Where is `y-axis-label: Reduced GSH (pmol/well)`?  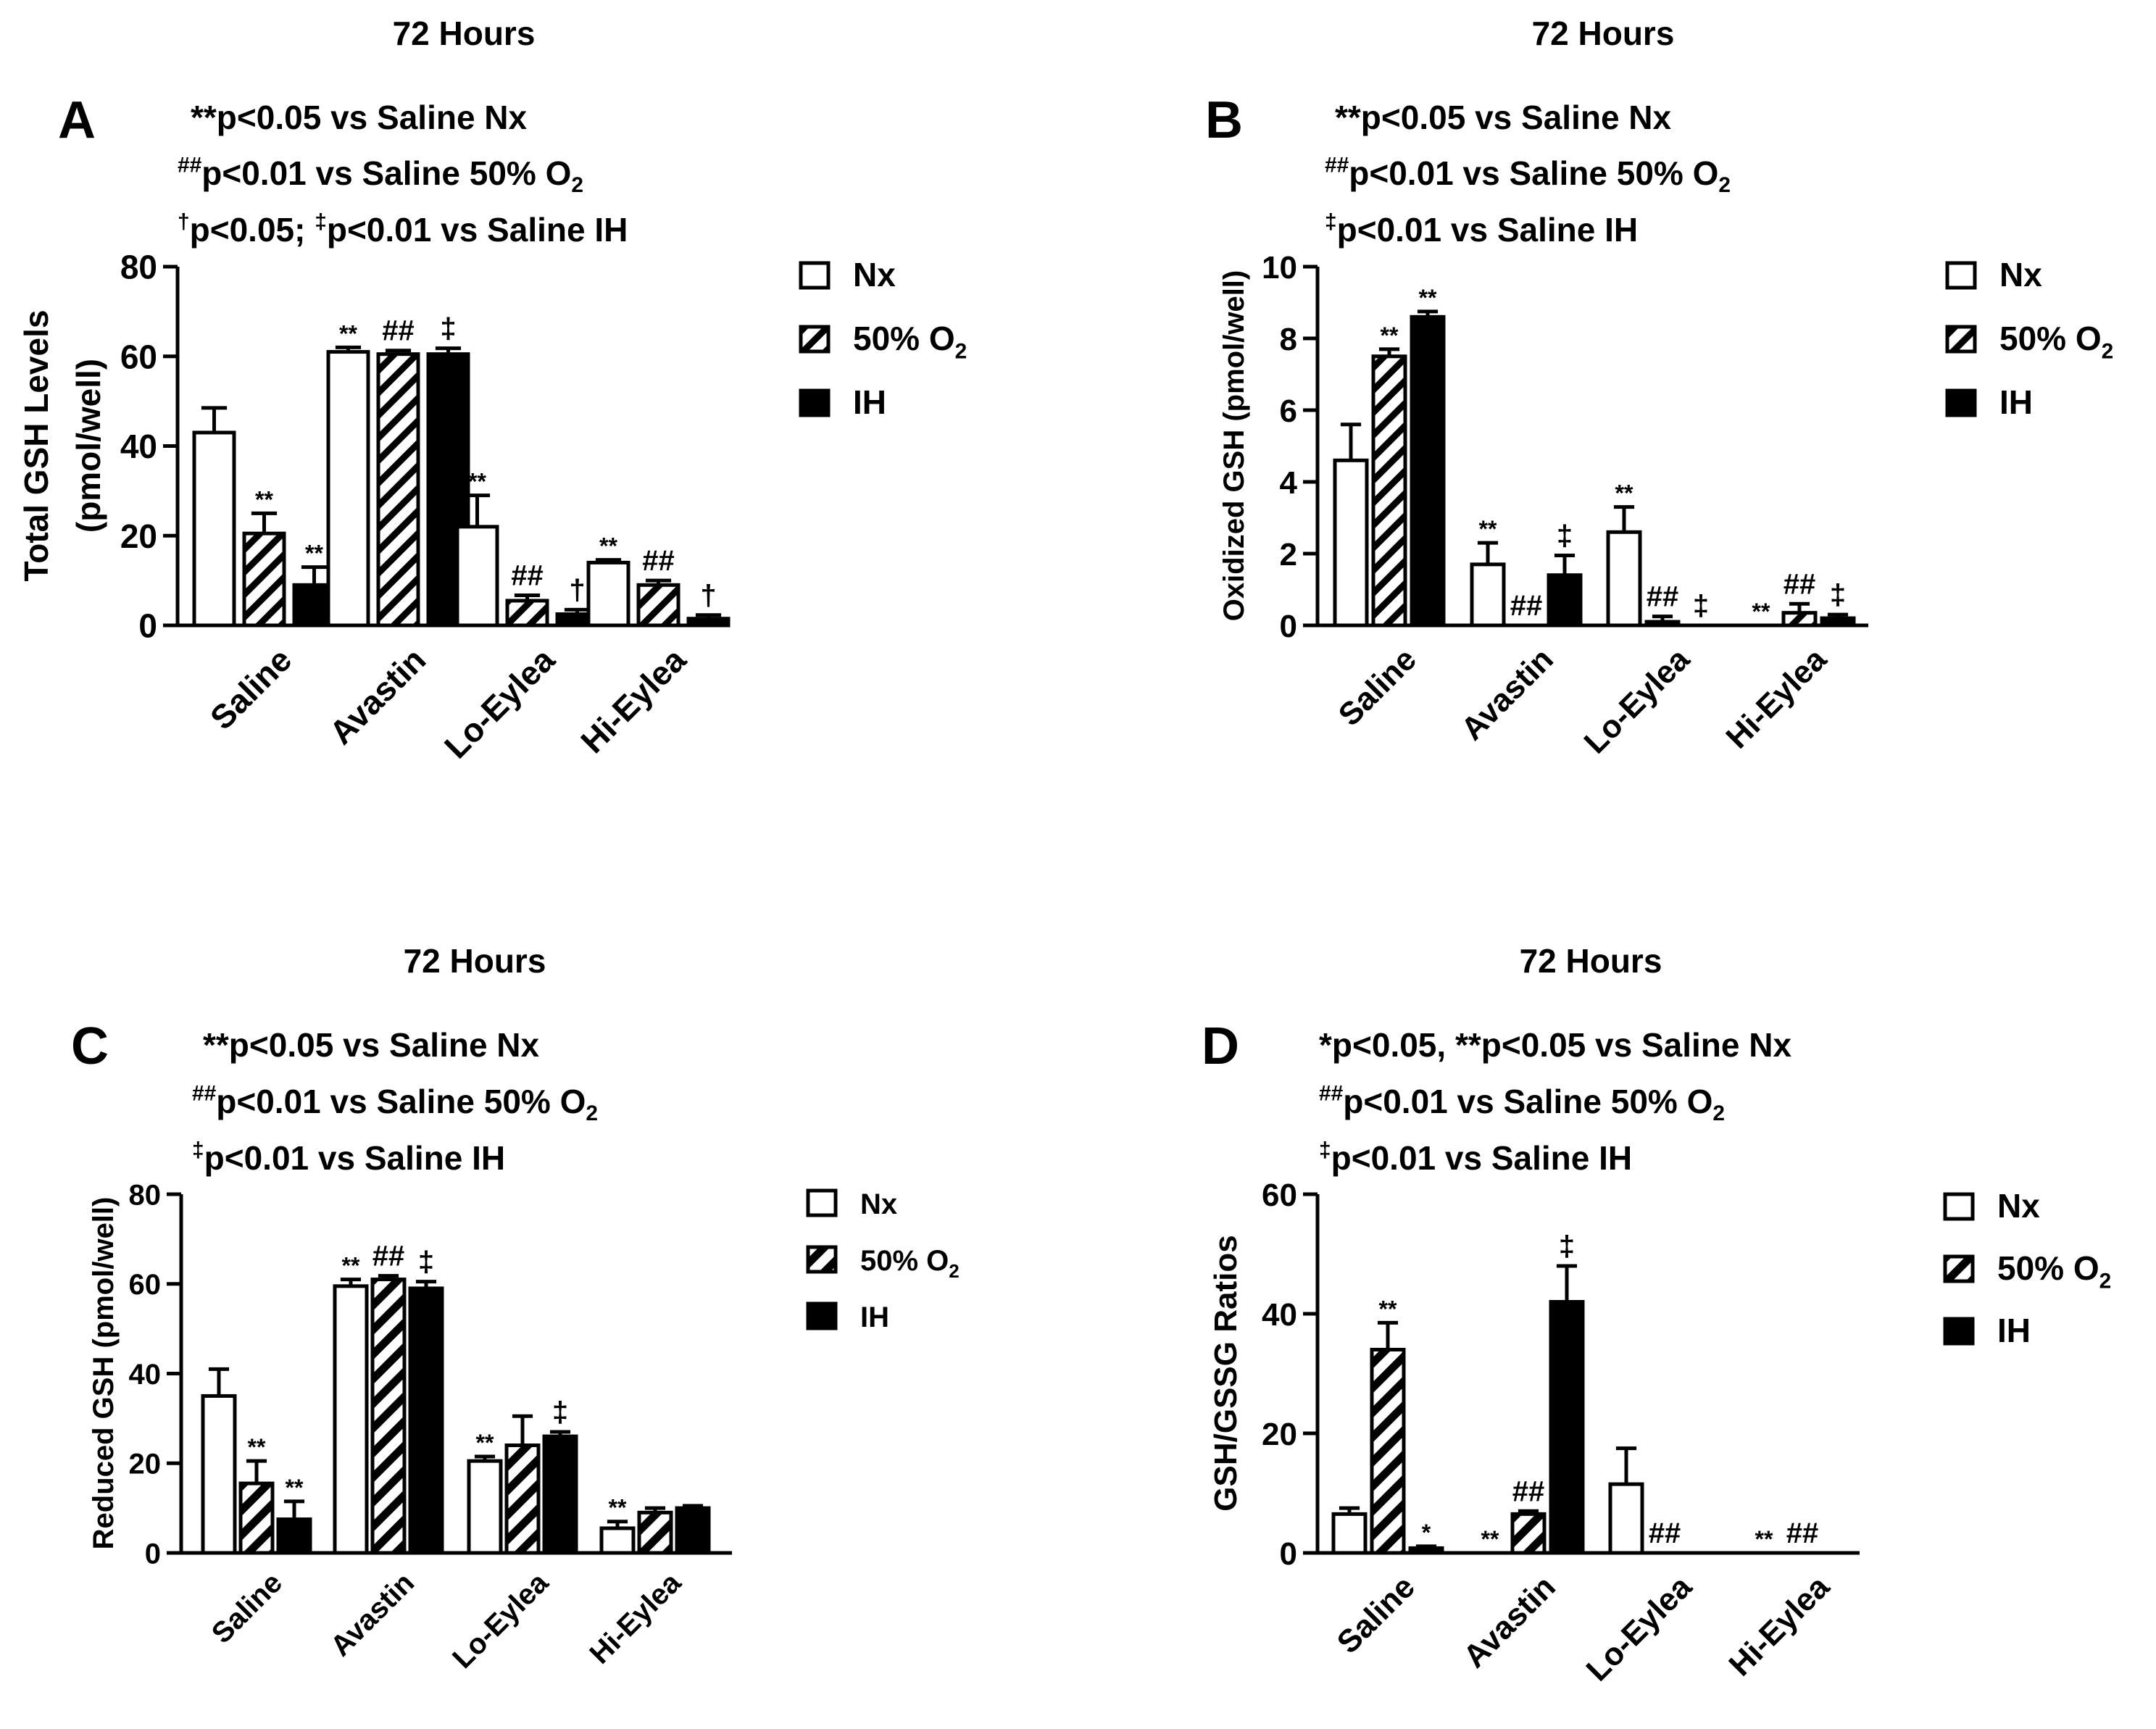
y-axis-label: Reduced GSH (pmol/well) is located at coordinates (104, 1374).